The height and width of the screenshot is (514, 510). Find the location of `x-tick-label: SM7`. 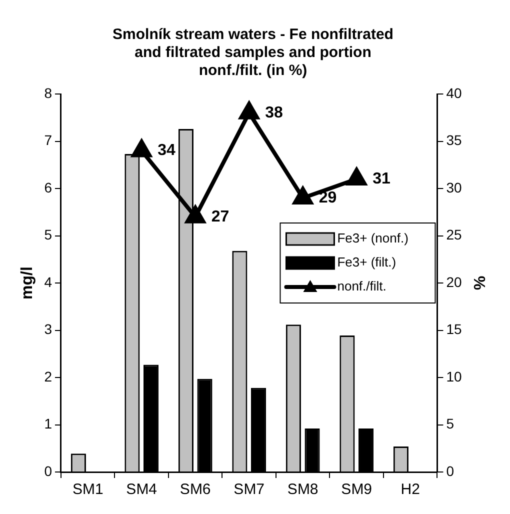

x-tick-label: SM7 is located at coordinates (249, 489).